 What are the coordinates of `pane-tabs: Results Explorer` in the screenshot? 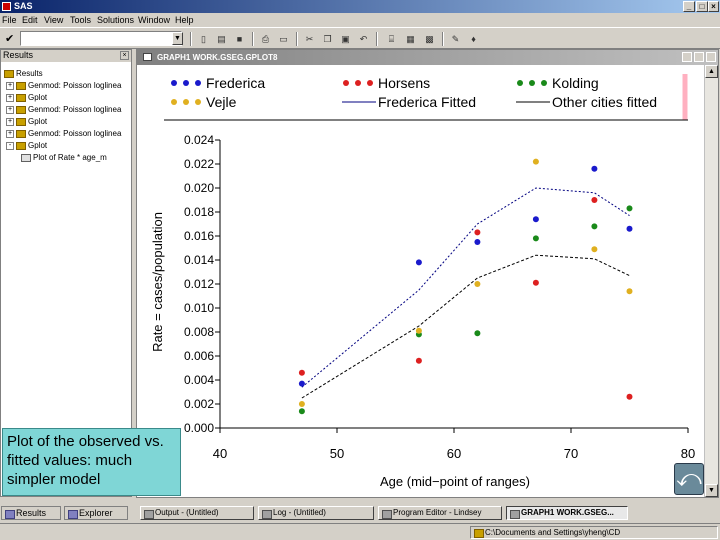 It's located at (67, 513).